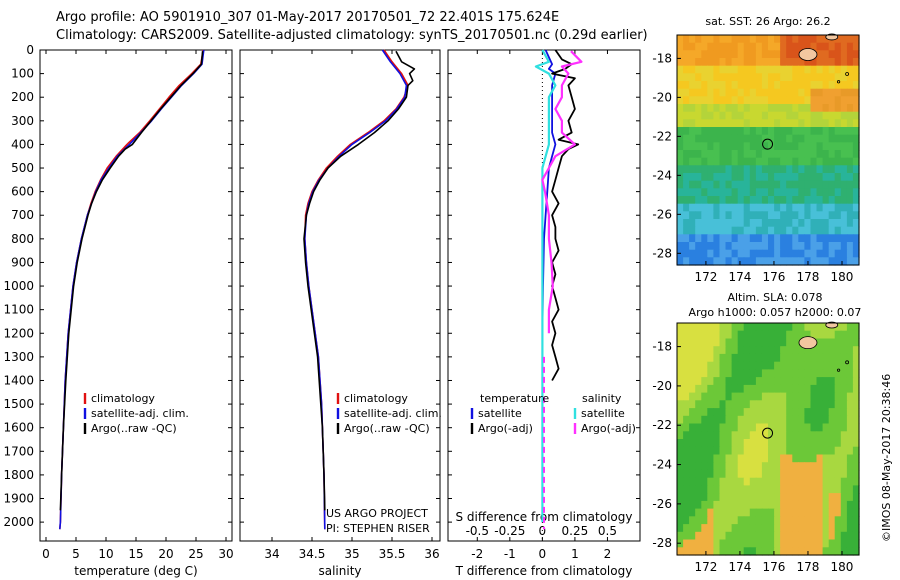 The width and height of the screenshot is (900, 580). Describe the element at coordinates (18, 310) in the screenshot. I see `y-tick-label: 1100` at that location.